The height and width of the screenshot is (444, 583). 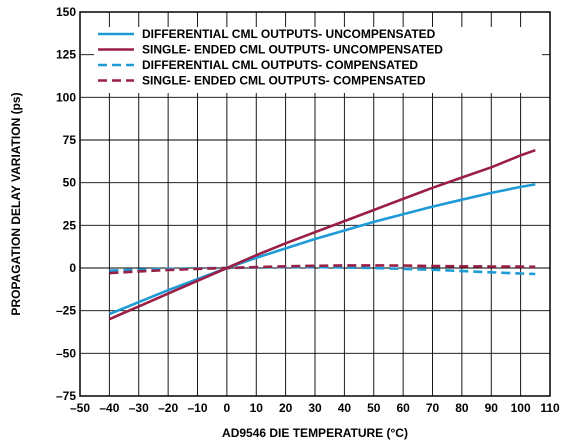 I want to click on x-tick-label: –20, so click(x=168, y=408).